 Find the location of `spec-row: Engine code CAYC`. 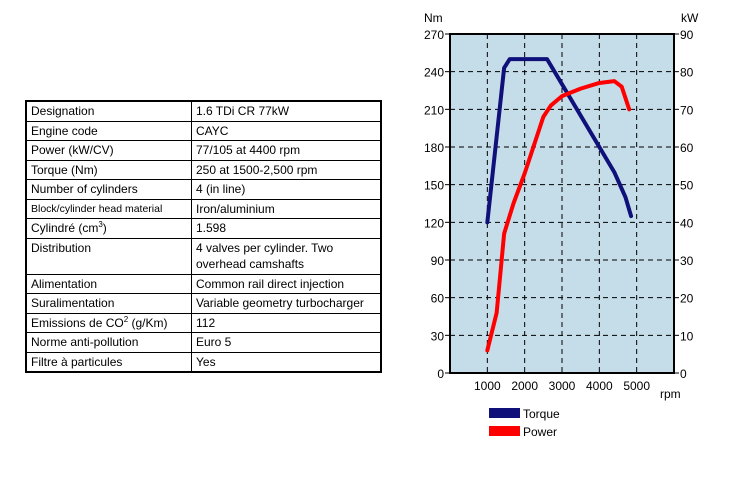

spec-row: Engine code CAYC is located at coordinates (203, 130).